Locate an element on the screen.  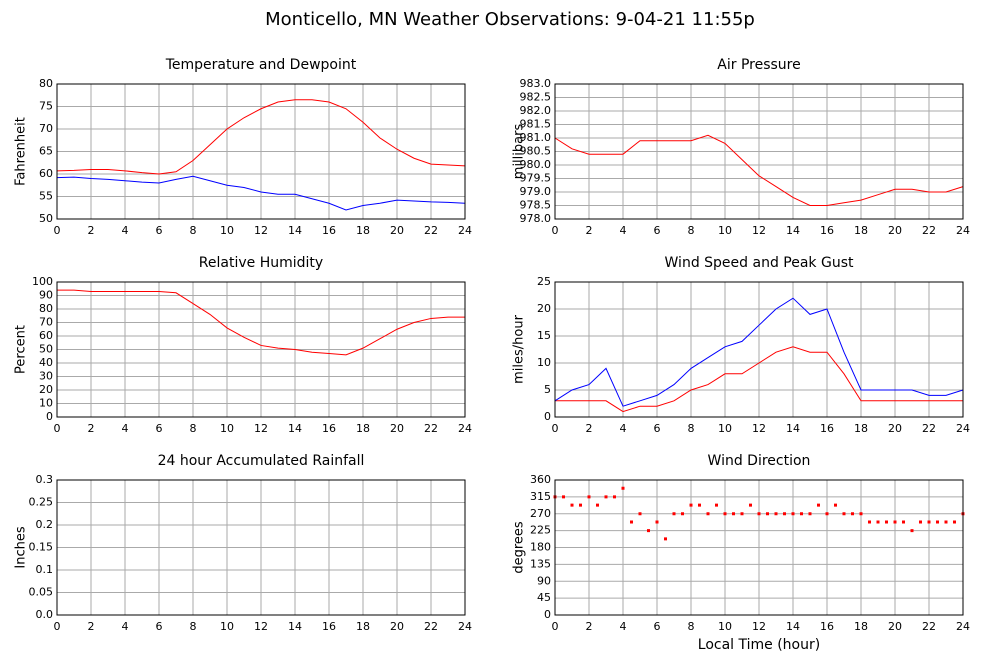
y-tick-label: 100 is located at coordinates (42, 281).